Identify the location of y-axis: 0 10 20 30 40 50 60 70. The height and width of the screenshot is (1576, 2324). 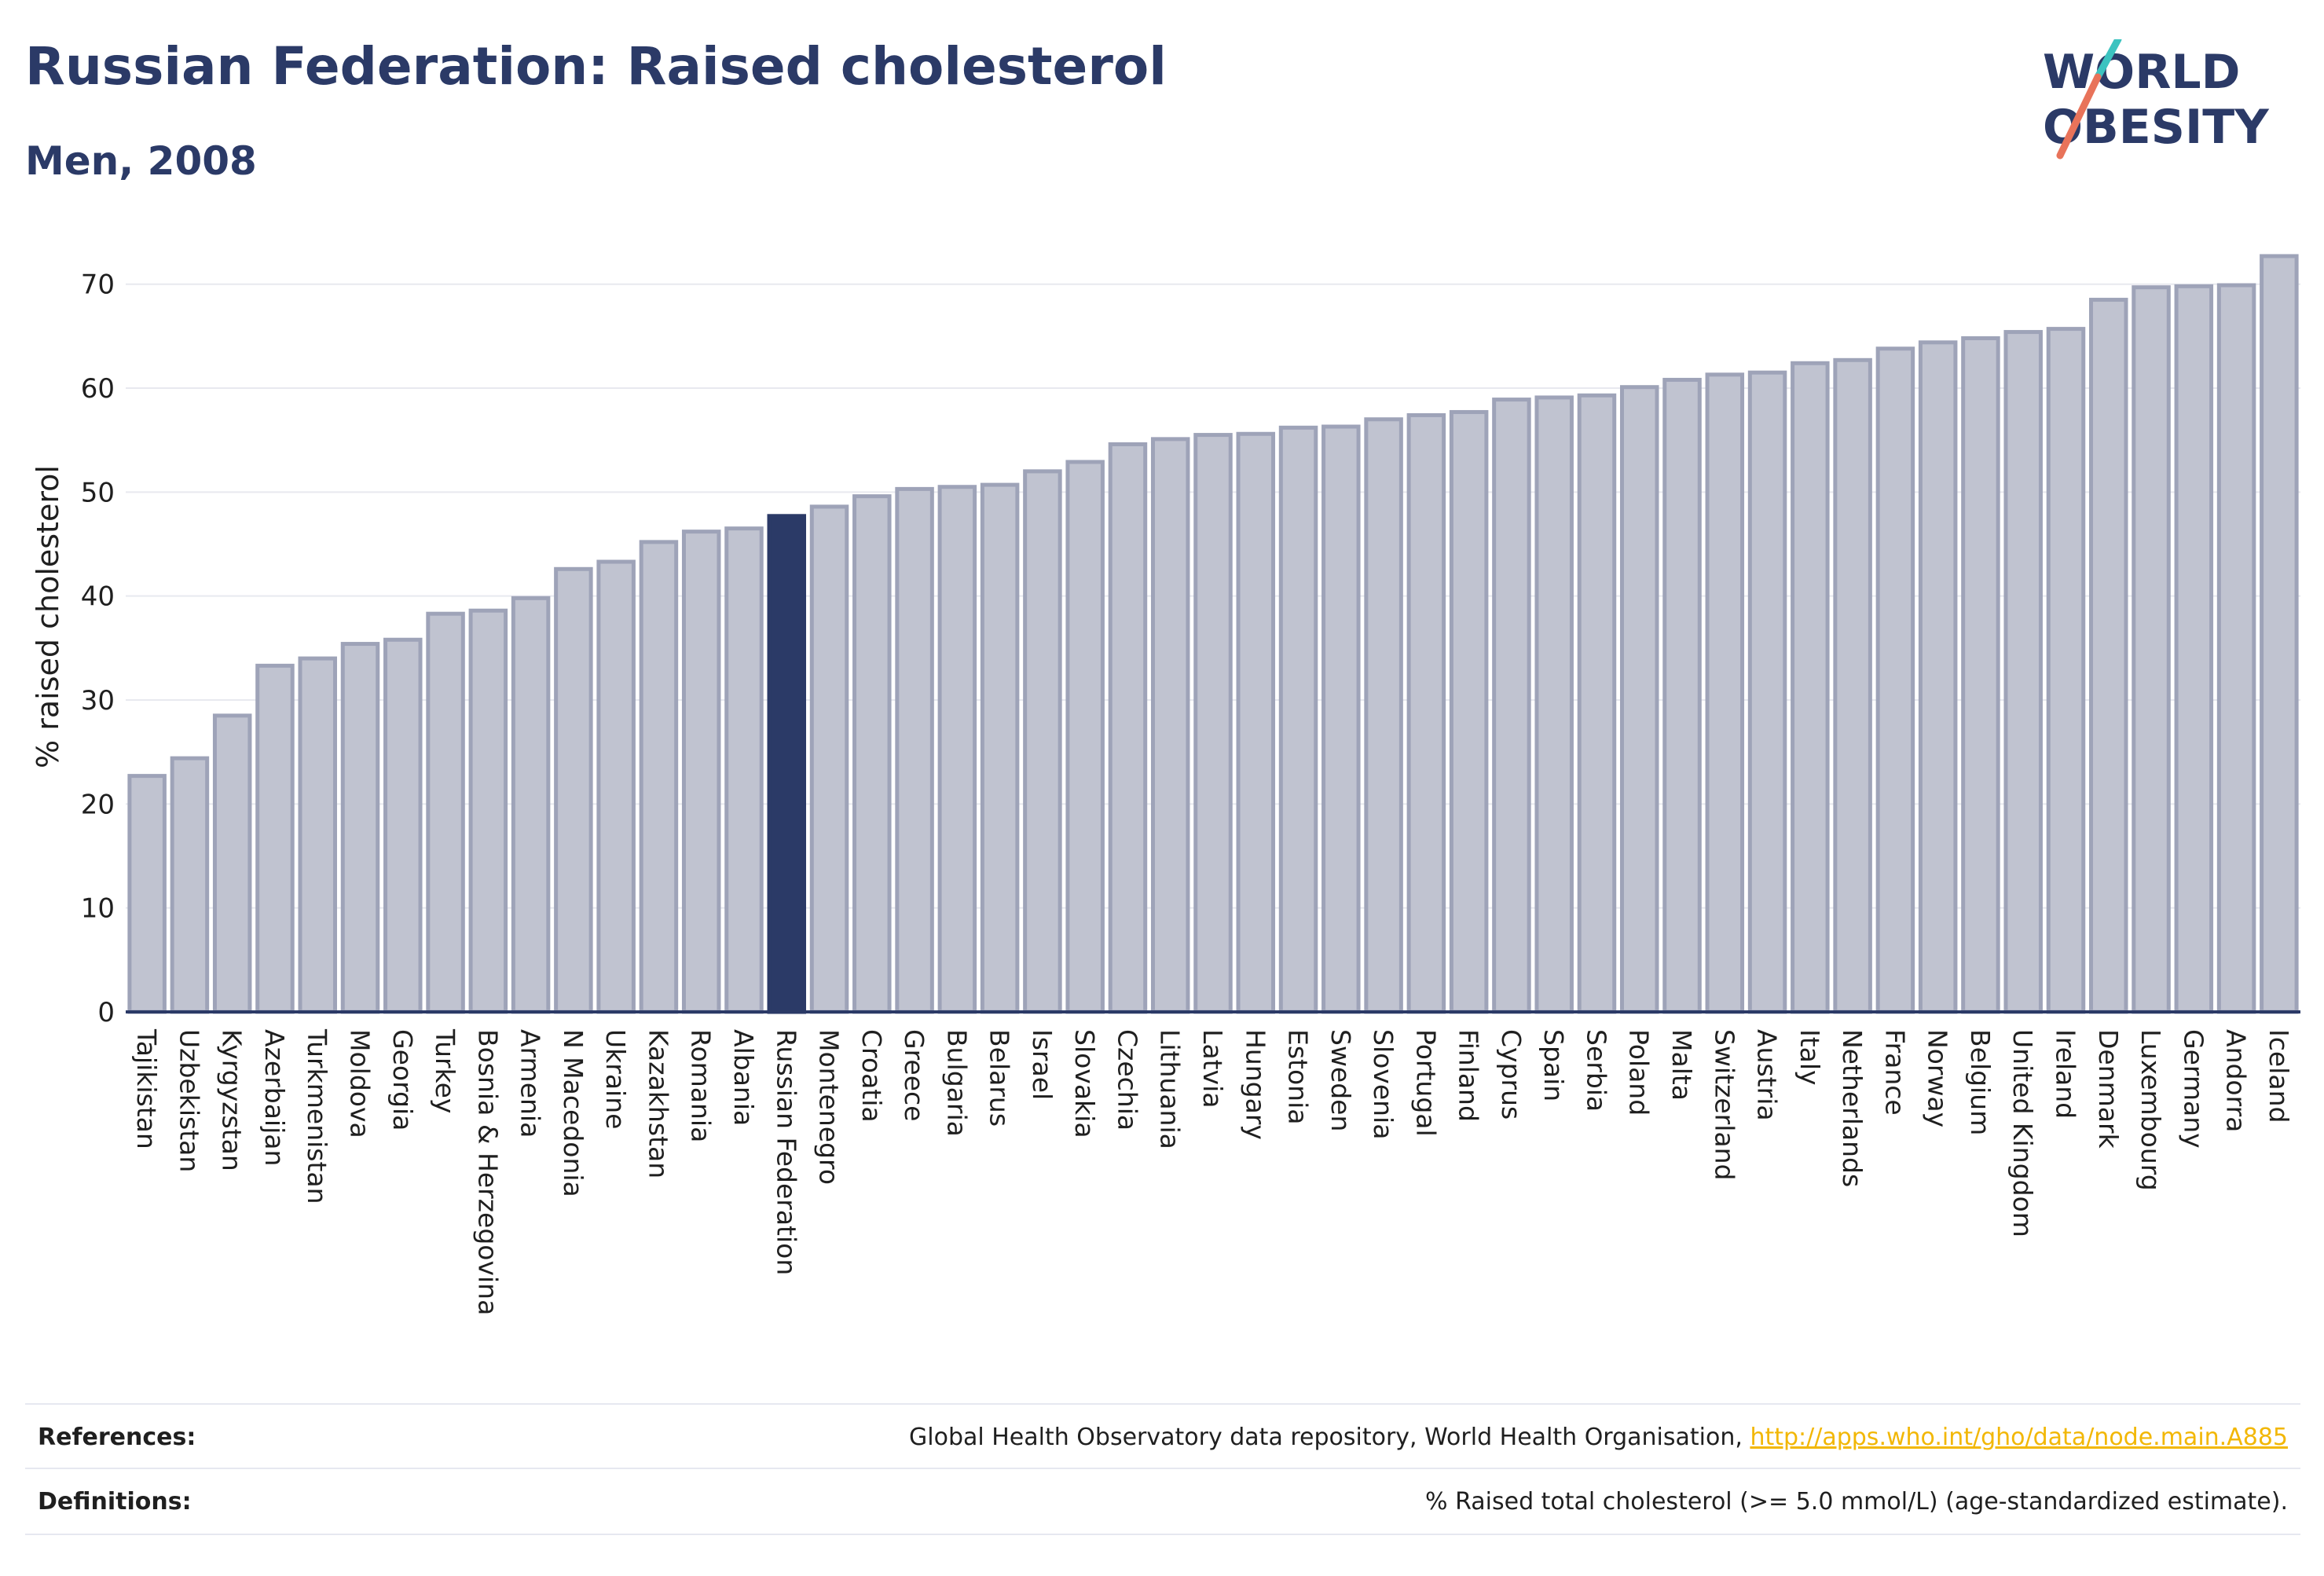
(98, 648).